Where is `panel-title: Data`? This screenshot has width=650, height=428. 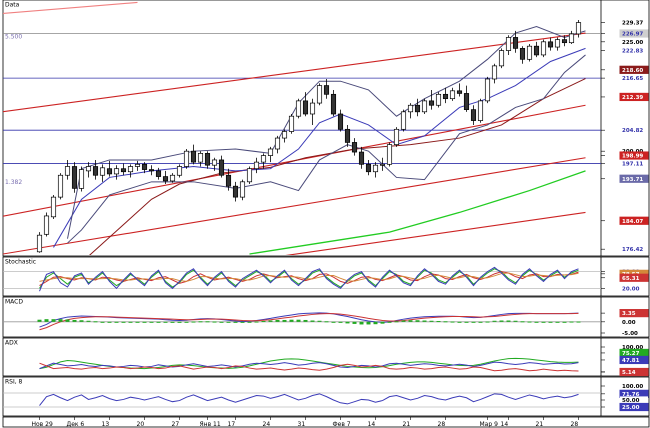 panel-title: Data is located at coordinates (12, 5).